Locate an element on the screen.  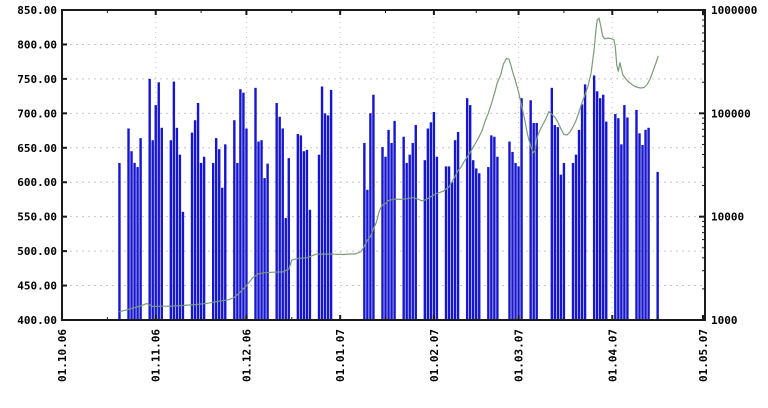
left-axis-label: 600.00 is located at coordinates (37, 182).